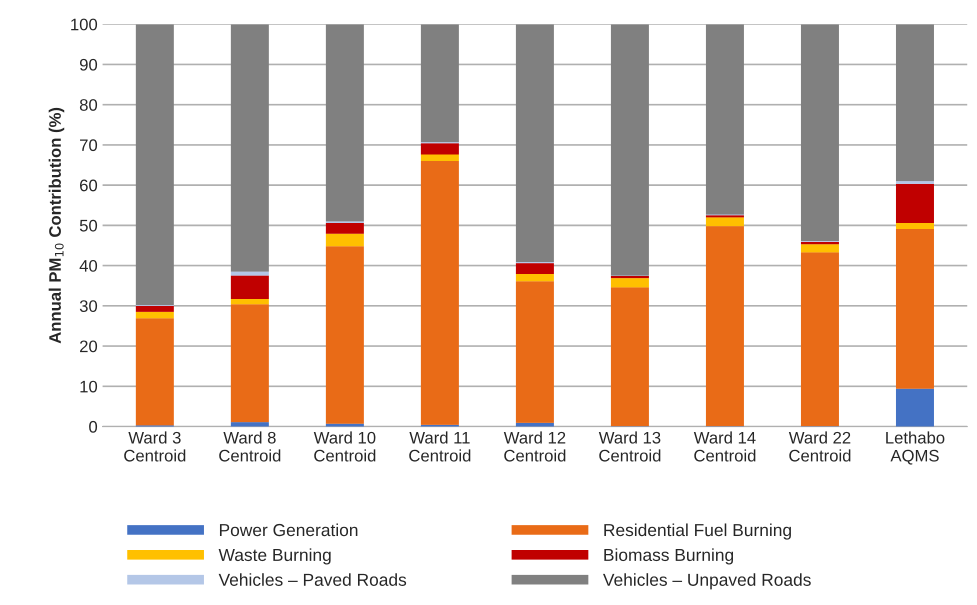 This screenshot has height=605, width=977. Describe the element at coordinates (697, 531) in the screenshot. I see `legend-label: Residential Fuel Burning` at that location.